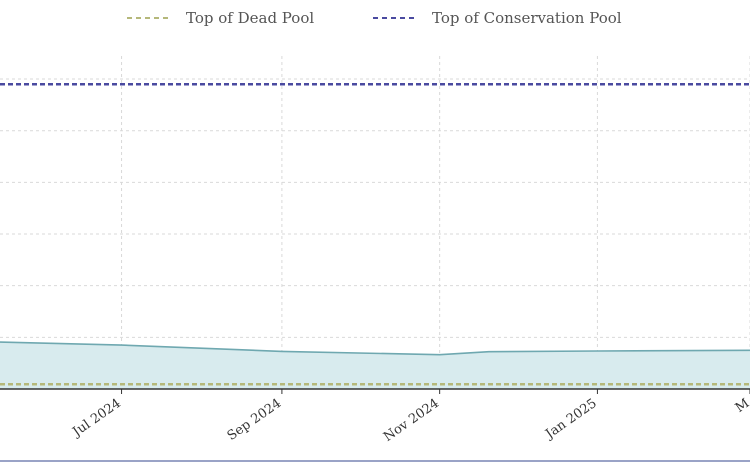 The width and height of the screenshot is (750, 468). Describe the element at coordinates (527, 18) in the screenshot. I see `legend-label-conservation-pool: Top of Conservation Pool` at that location.